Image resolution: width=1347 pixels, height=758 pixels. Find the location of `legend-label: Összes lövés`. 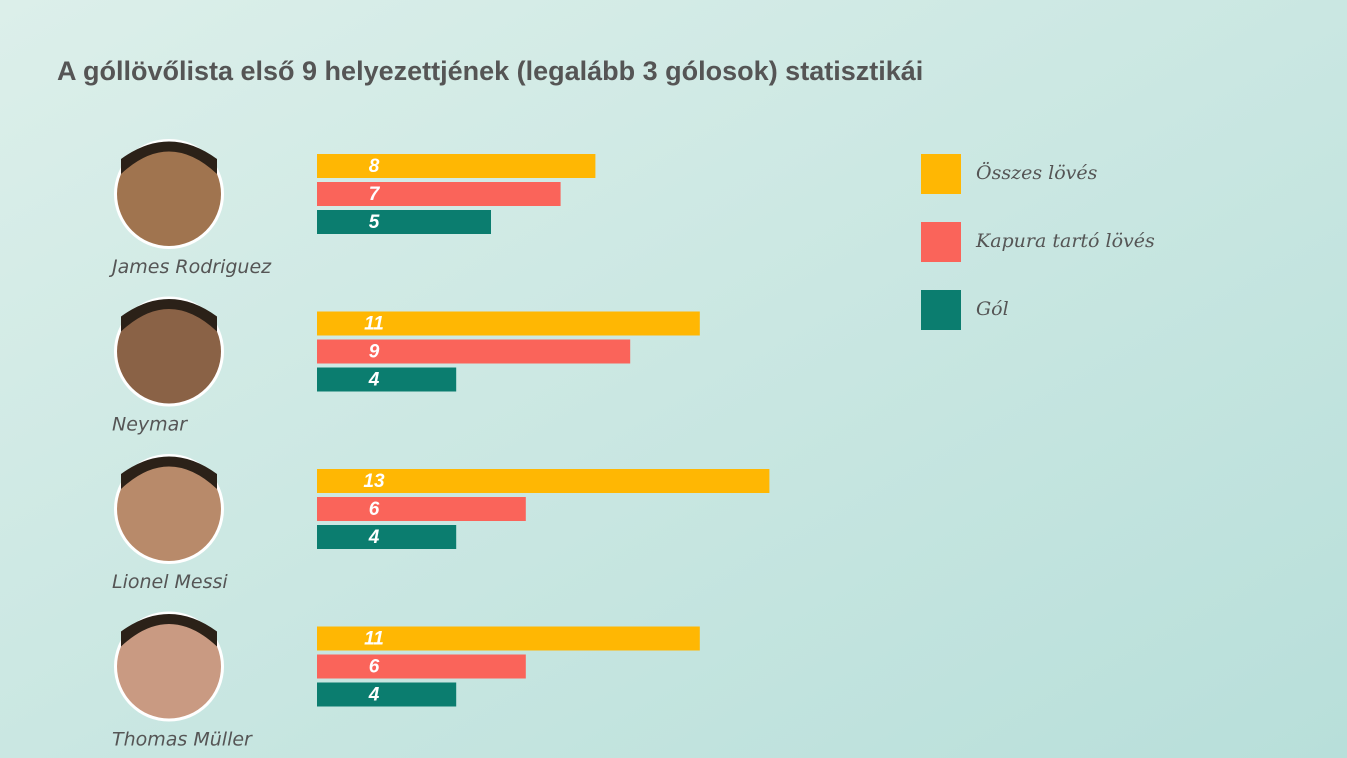

legend-label: Összes lövés is located at coordinates (1037, 172).